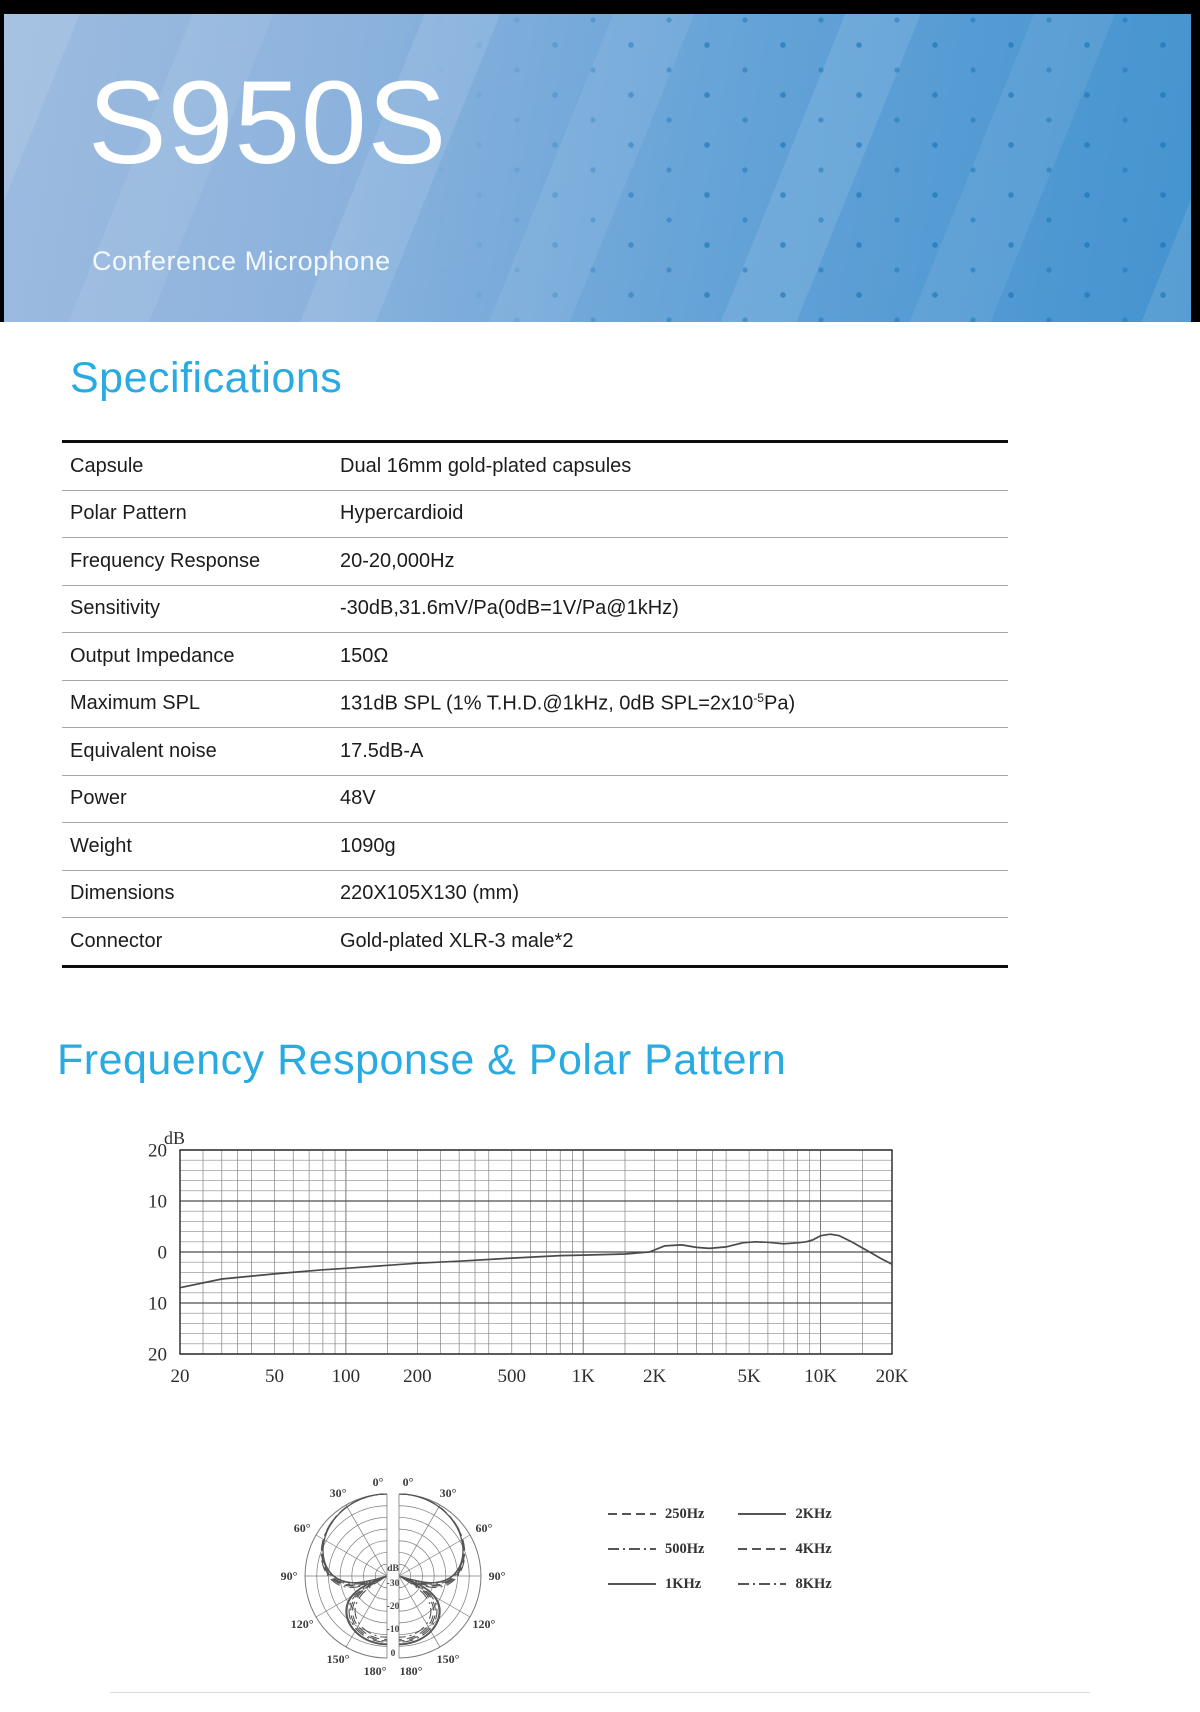 This screenshot has height=1712, width=1200. Describe the element at coordinates (535, 799) in the screenshot. I see `spec-row: Power 48V` at that location.